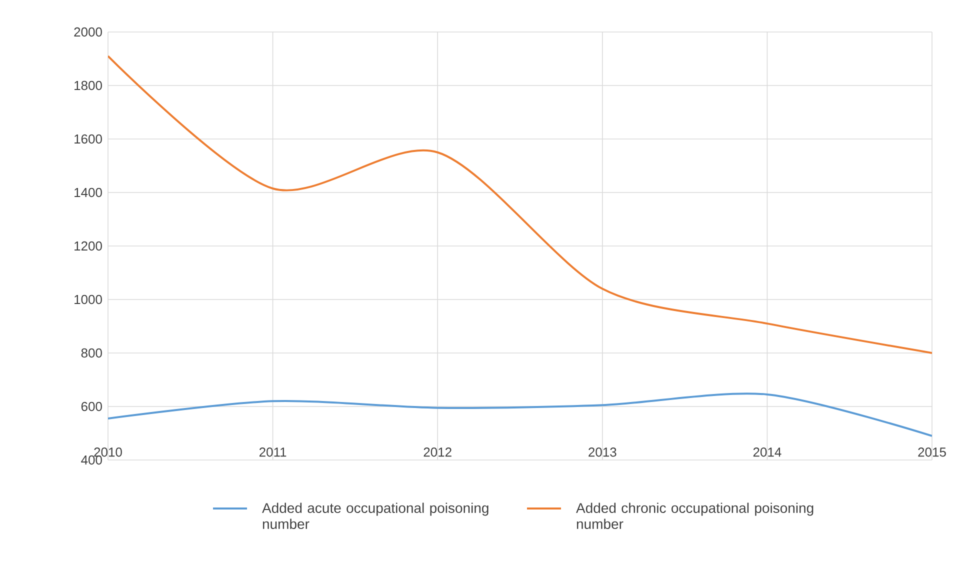 This screenshot has width=958, height=577. I want to click on x-tick-label: 2013, so click(602, 452).